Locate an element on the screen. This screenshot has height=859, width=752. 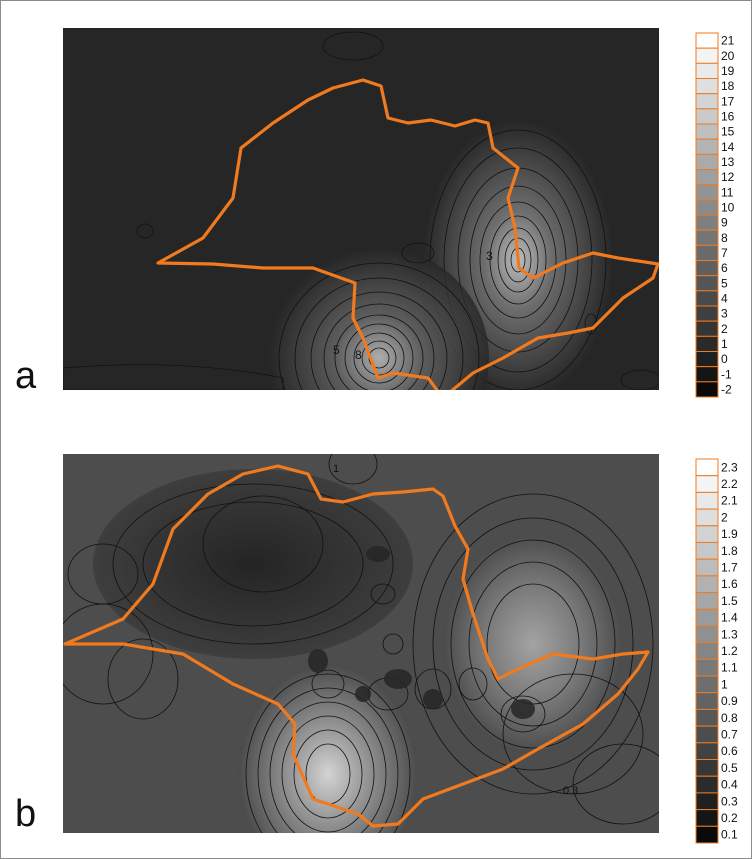
legend-label: 8 is located at coordinates (724, 238).